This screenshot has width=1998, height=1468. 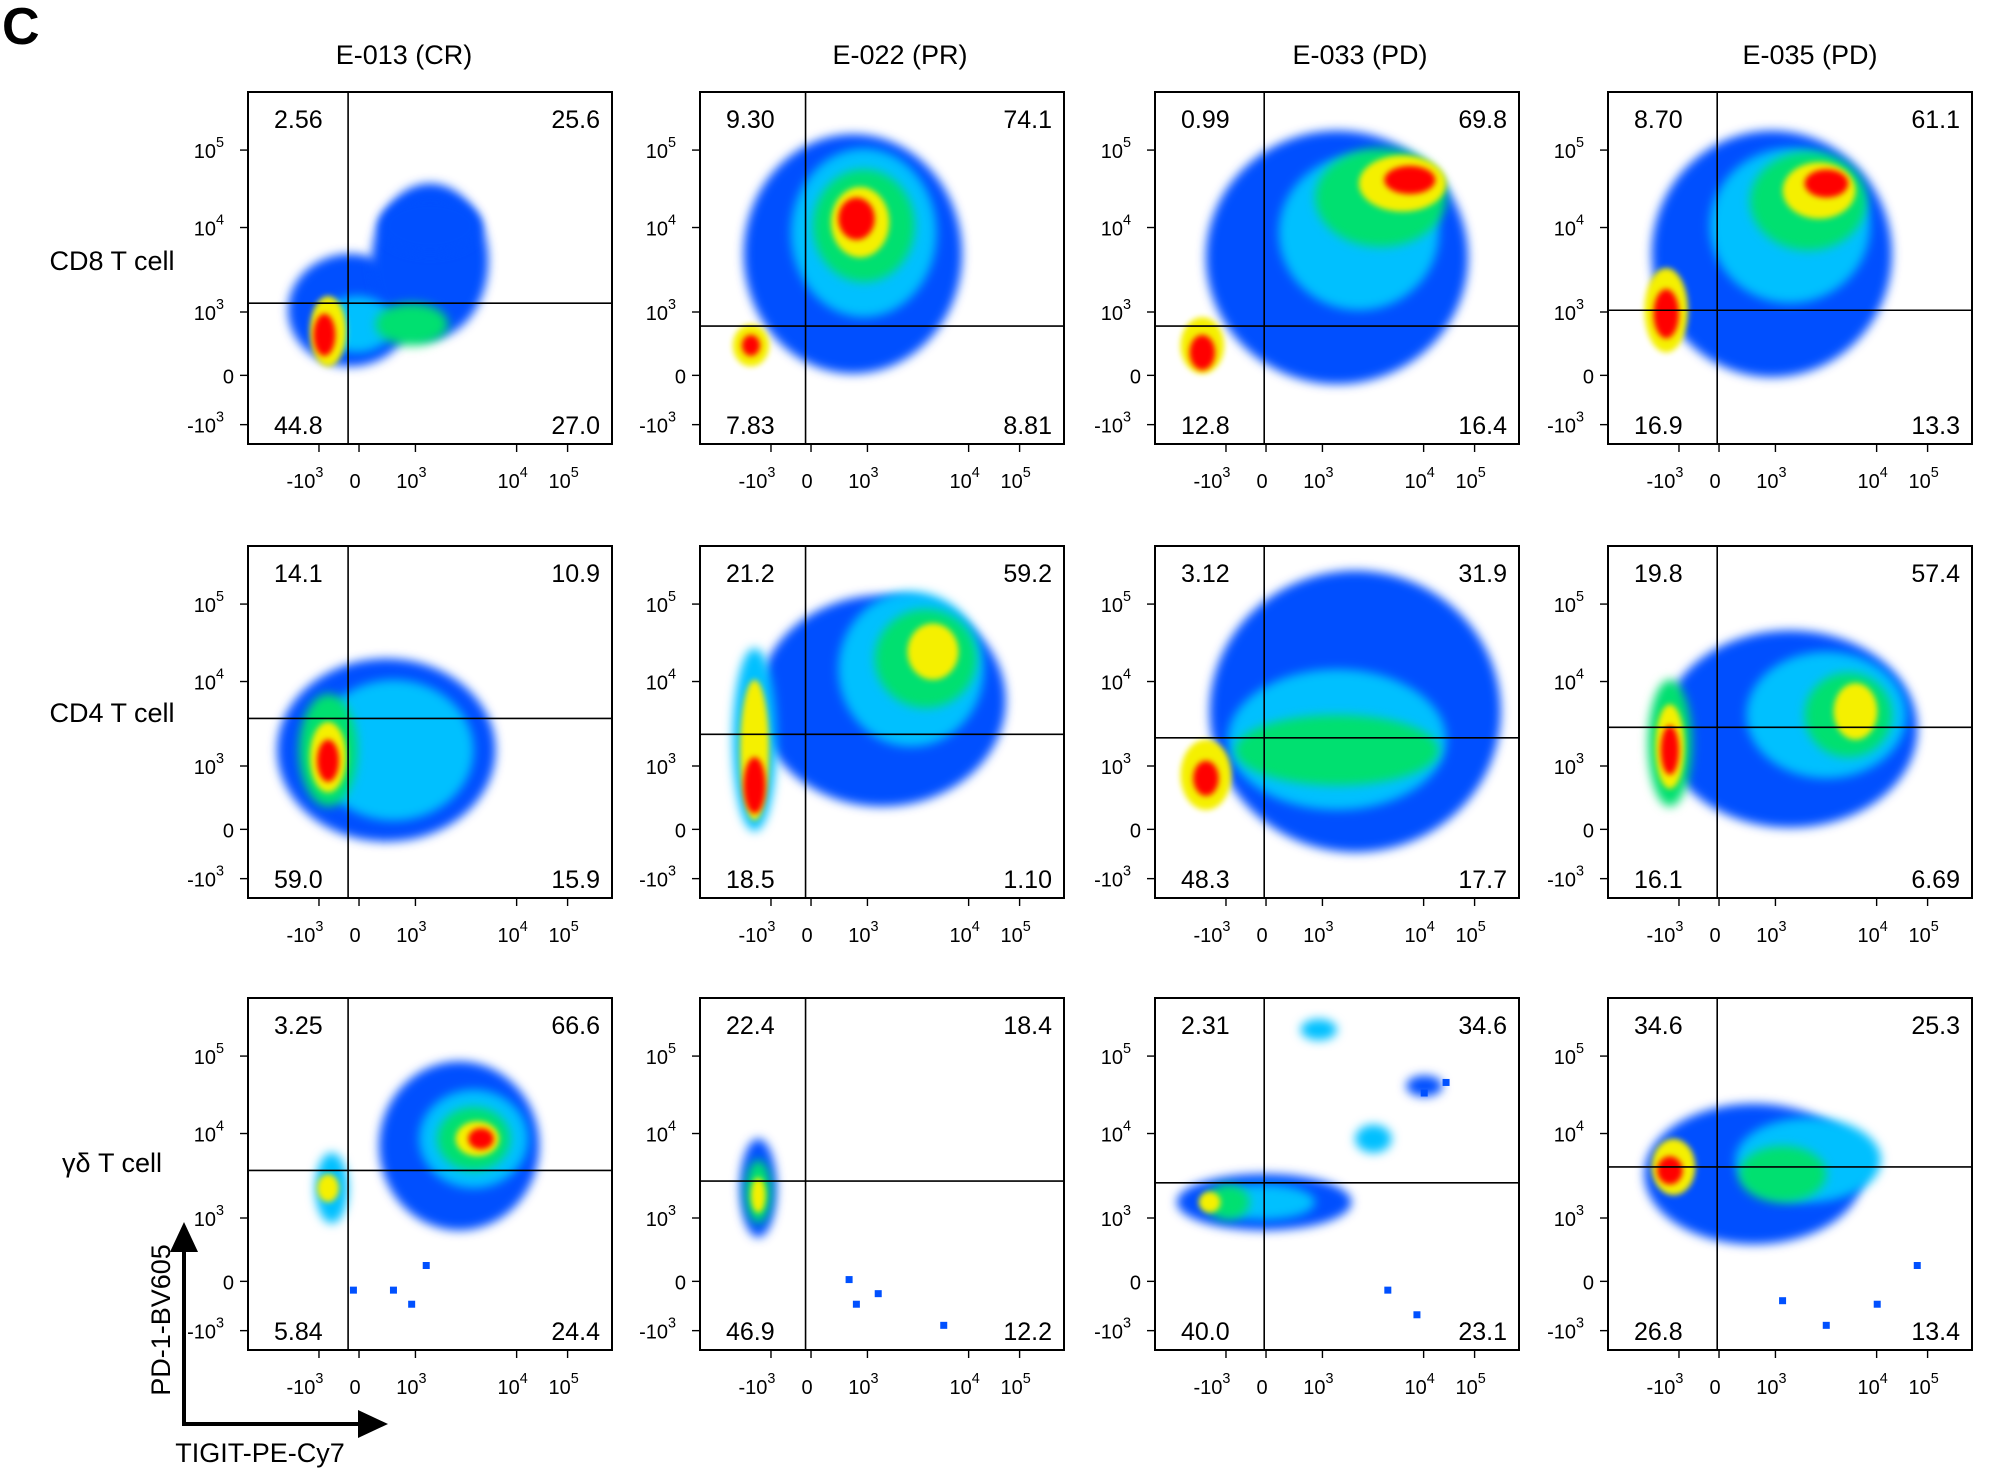 I want to click on quadrant-percent-lr: 17.7, so click(x=1482, y=880).